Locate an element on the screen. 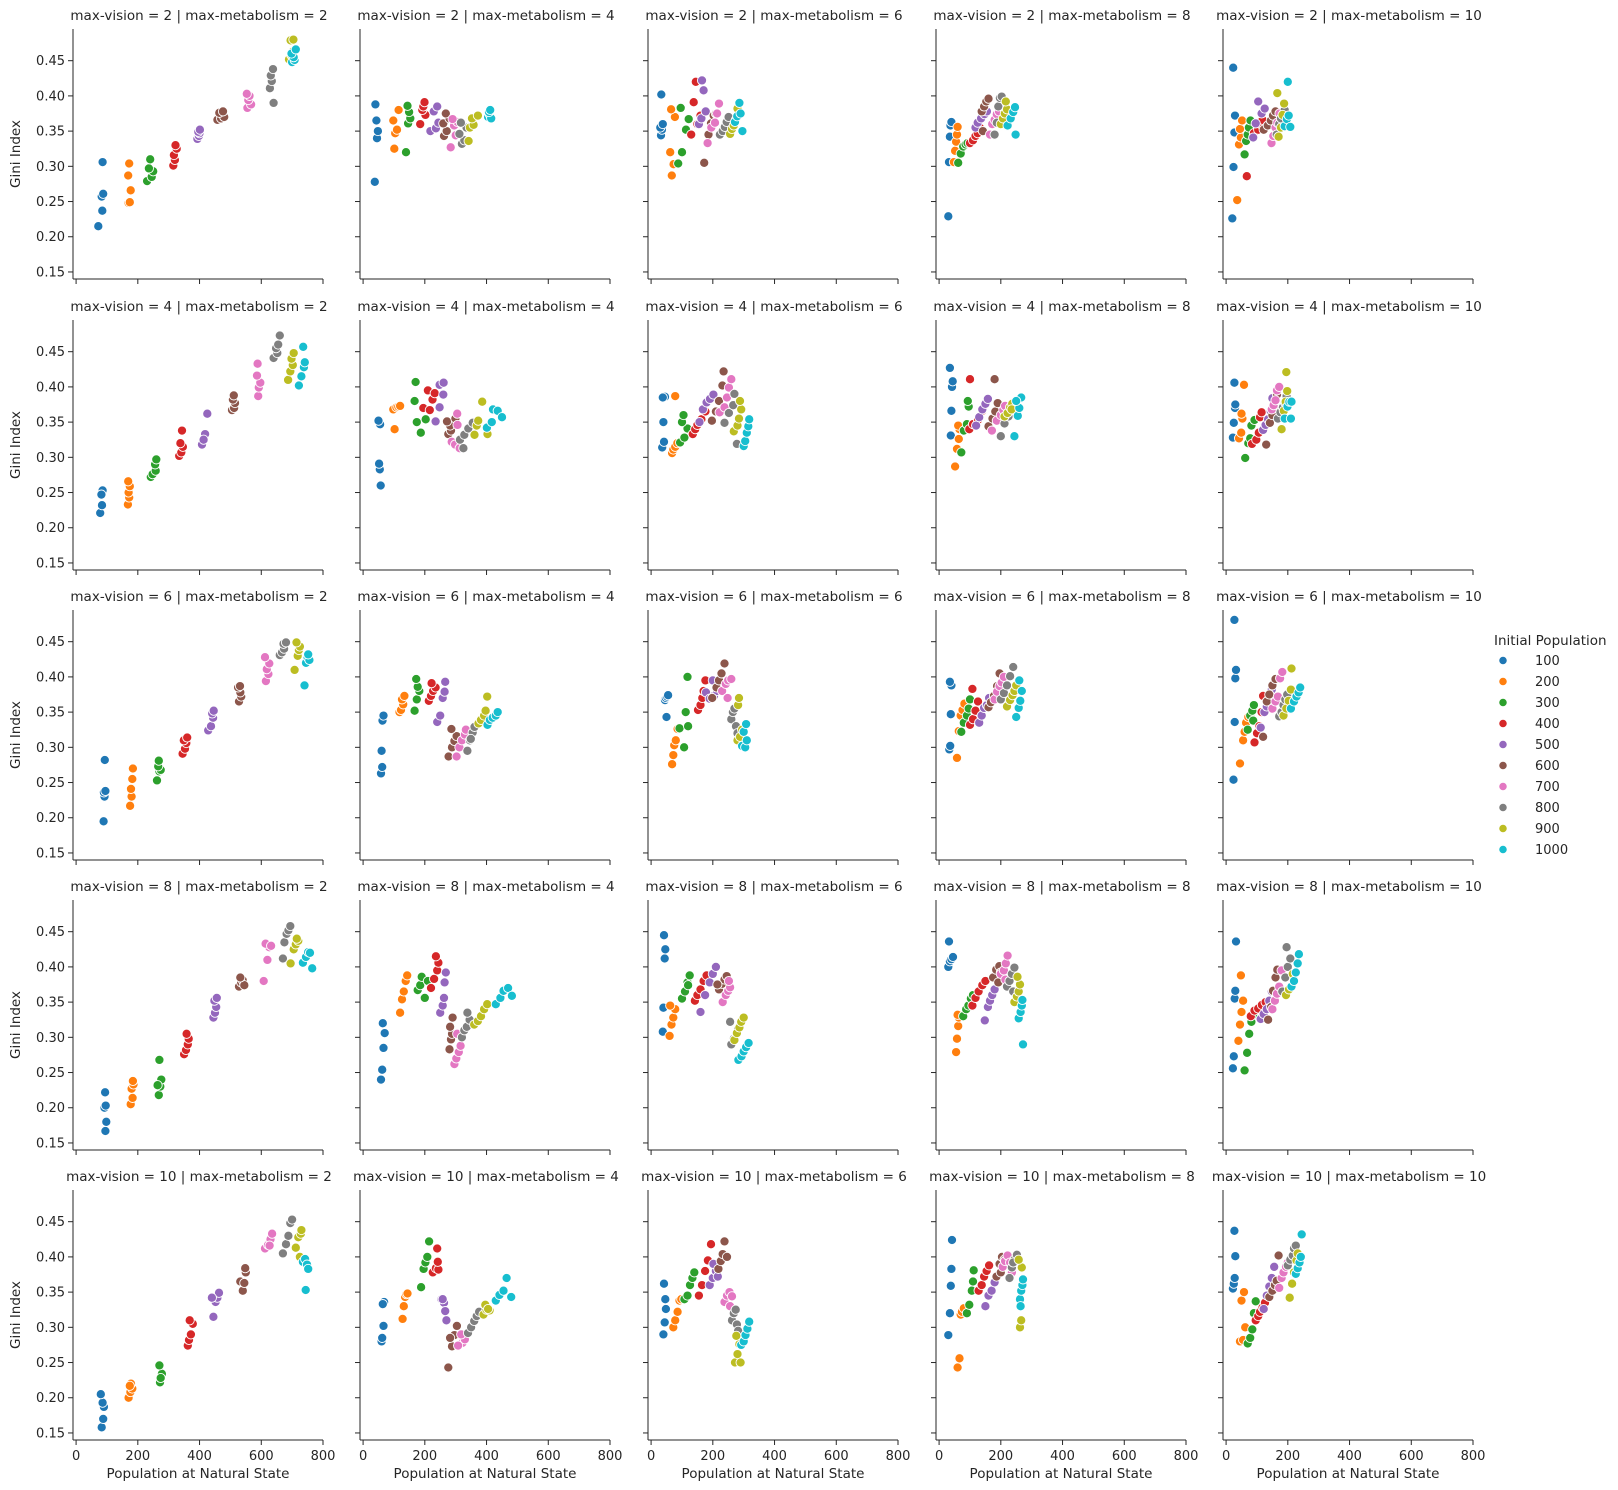  facet-panel: max-vision = 2 | max-metabolism = 10 is located at coordinates (1349, 146).